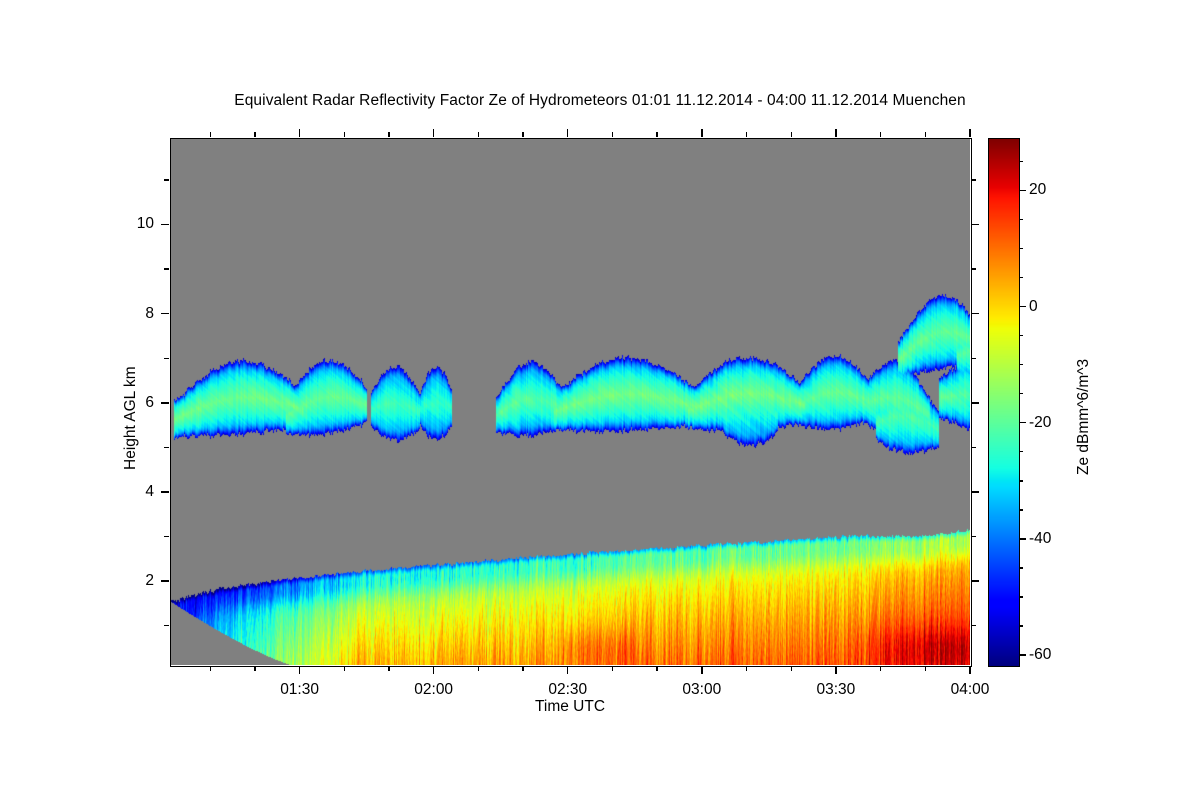 The image size is (1200, 800). What do you see at coordinates (149, 402) in the screenshot?
I see `y-tick-label-6: 6` at bounding box center [149, 402].